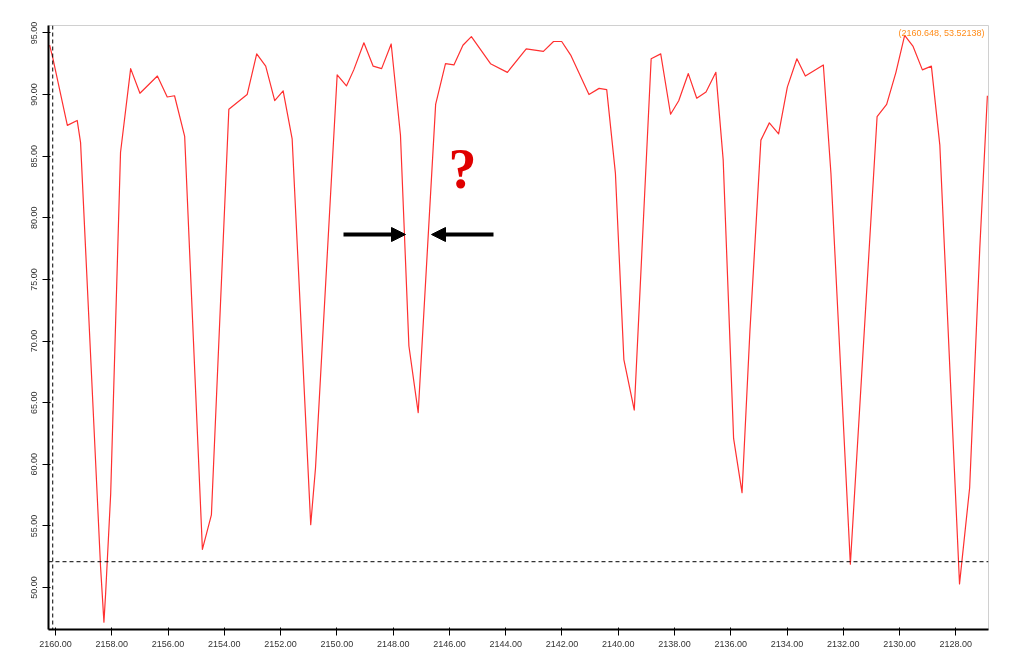  What do you see at coordinates (956, 643) in the screenshot?
I see `x-tick-label: 2128.00` at bounding box center [956, 643].